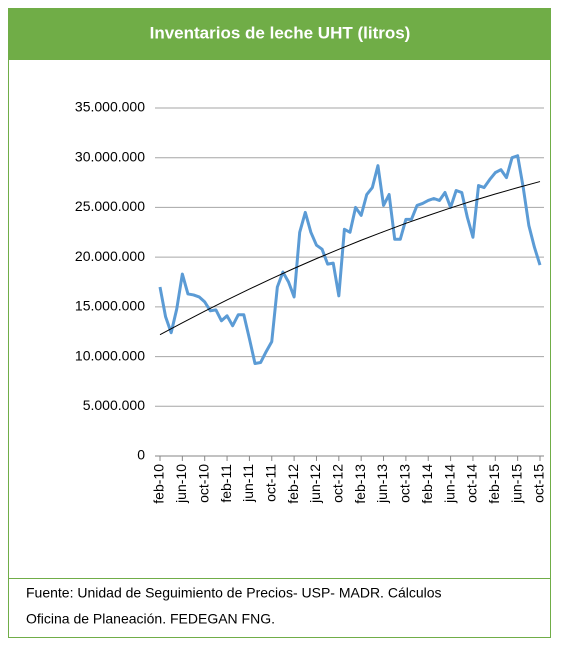 The image size is (587, 651). I want to click on header-bar, so click(279, 34).